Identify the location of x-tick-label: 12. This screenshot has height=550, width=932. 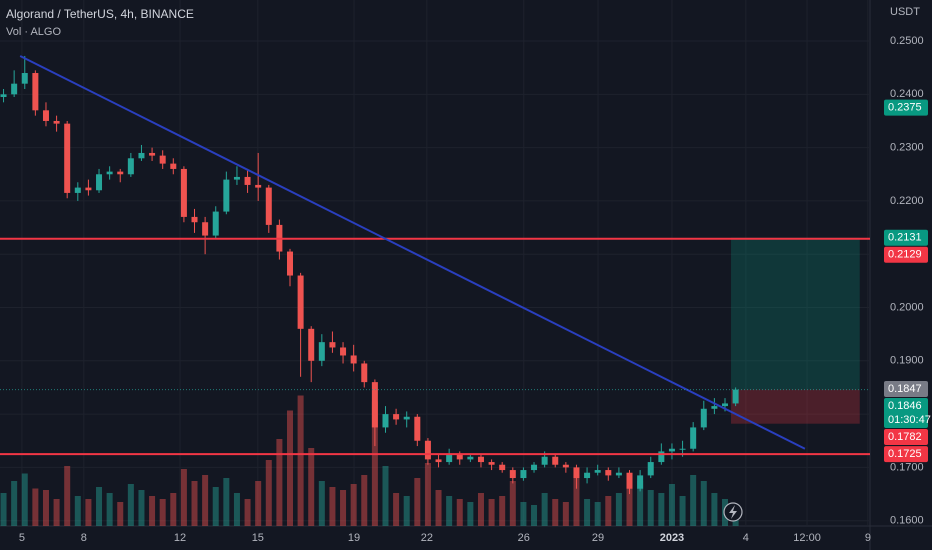
(180, 538).